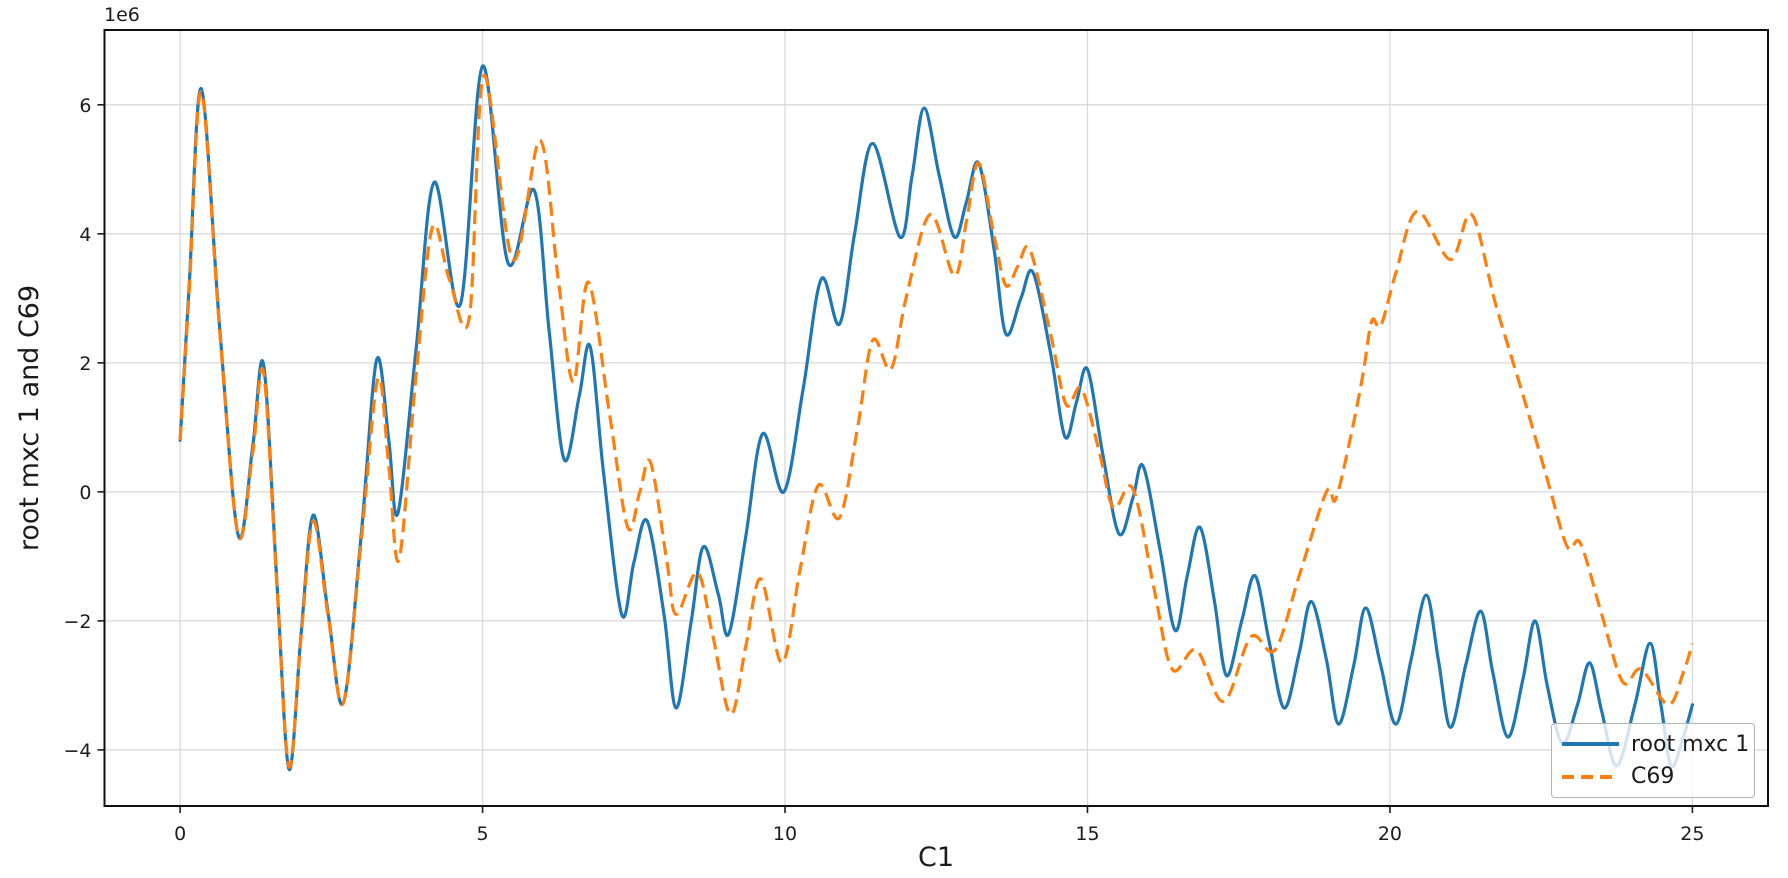 The width and height of the screenshot is (1788, 878). Describe the element at coordinates (1390, 834) in the screenshot. I see `x-tick-label: 20` at that location.